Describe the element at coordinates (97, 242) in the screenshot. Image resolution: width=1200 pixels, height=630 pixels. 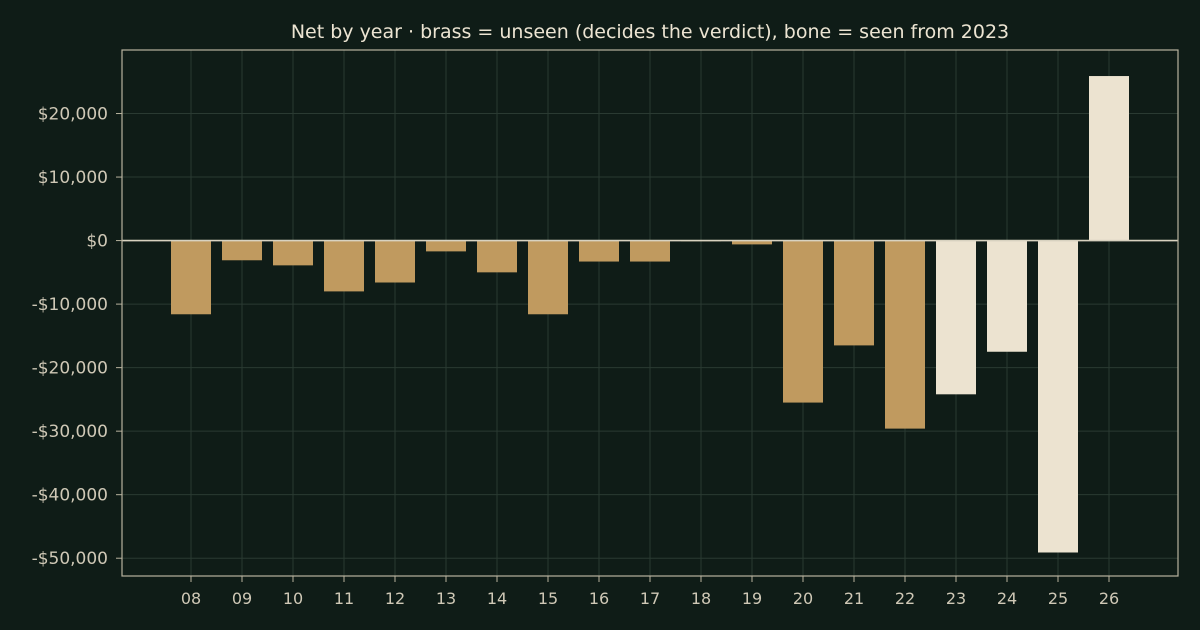
I see `y-tick-label: $0` at that location.